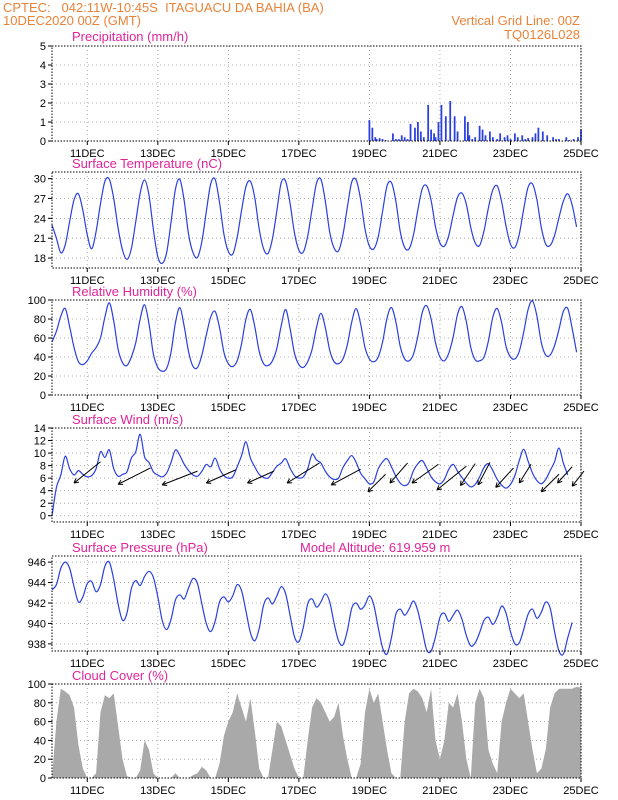 Image resolution: width=618 pixels, height=800 pixels. I want to click on y-tick-label: 5, so click(43, 47).